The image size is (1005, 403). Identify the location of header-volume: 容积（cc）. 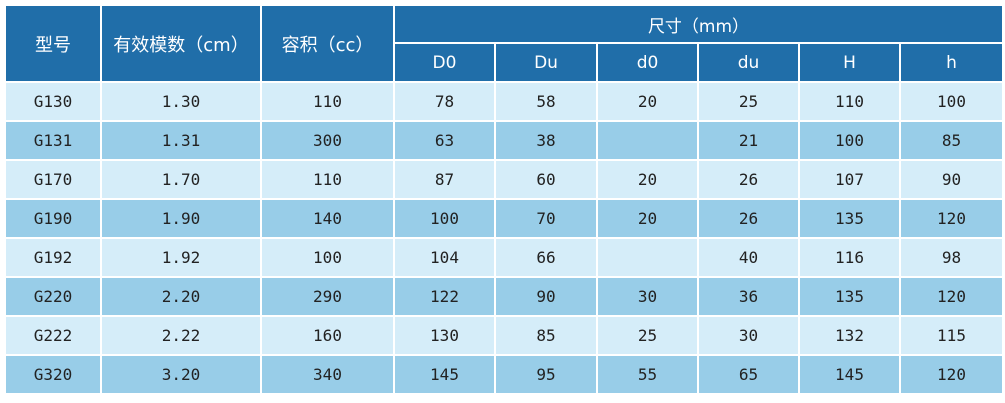
(327, 43).